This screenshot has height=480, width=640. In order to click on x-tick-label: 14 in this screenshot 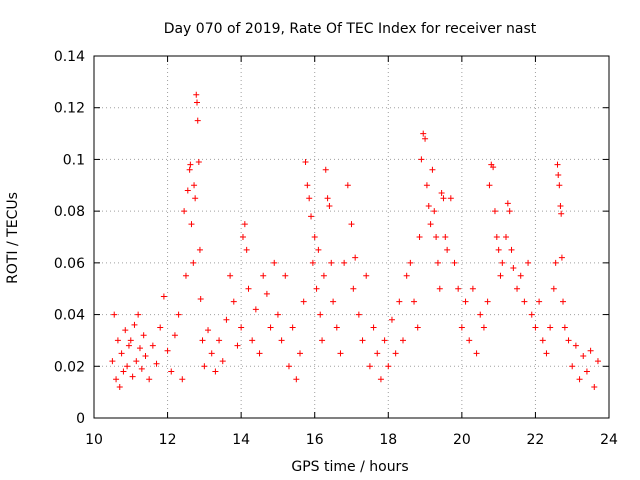, I will do `click(241, 440)`.